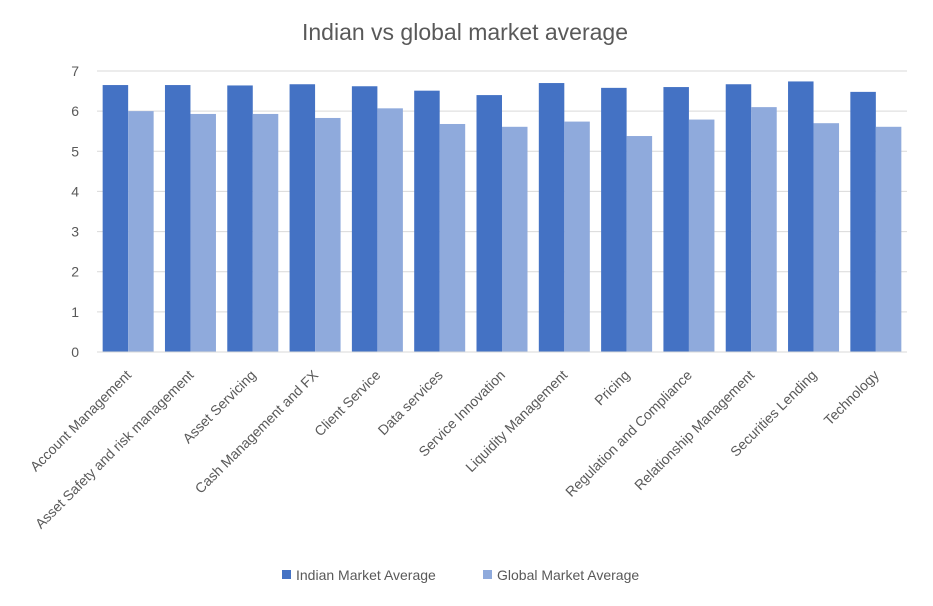  Describe the element at coordinates (75, 151) in the screenshot. I see `y-tick-label: 5` at that location.